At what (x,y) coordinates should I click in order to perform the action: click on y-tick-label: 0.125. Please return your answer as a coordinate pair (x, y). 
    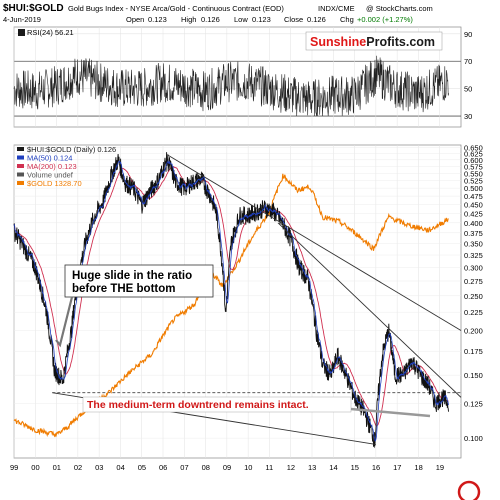
    Looking at the image, I should click on (473, 403).